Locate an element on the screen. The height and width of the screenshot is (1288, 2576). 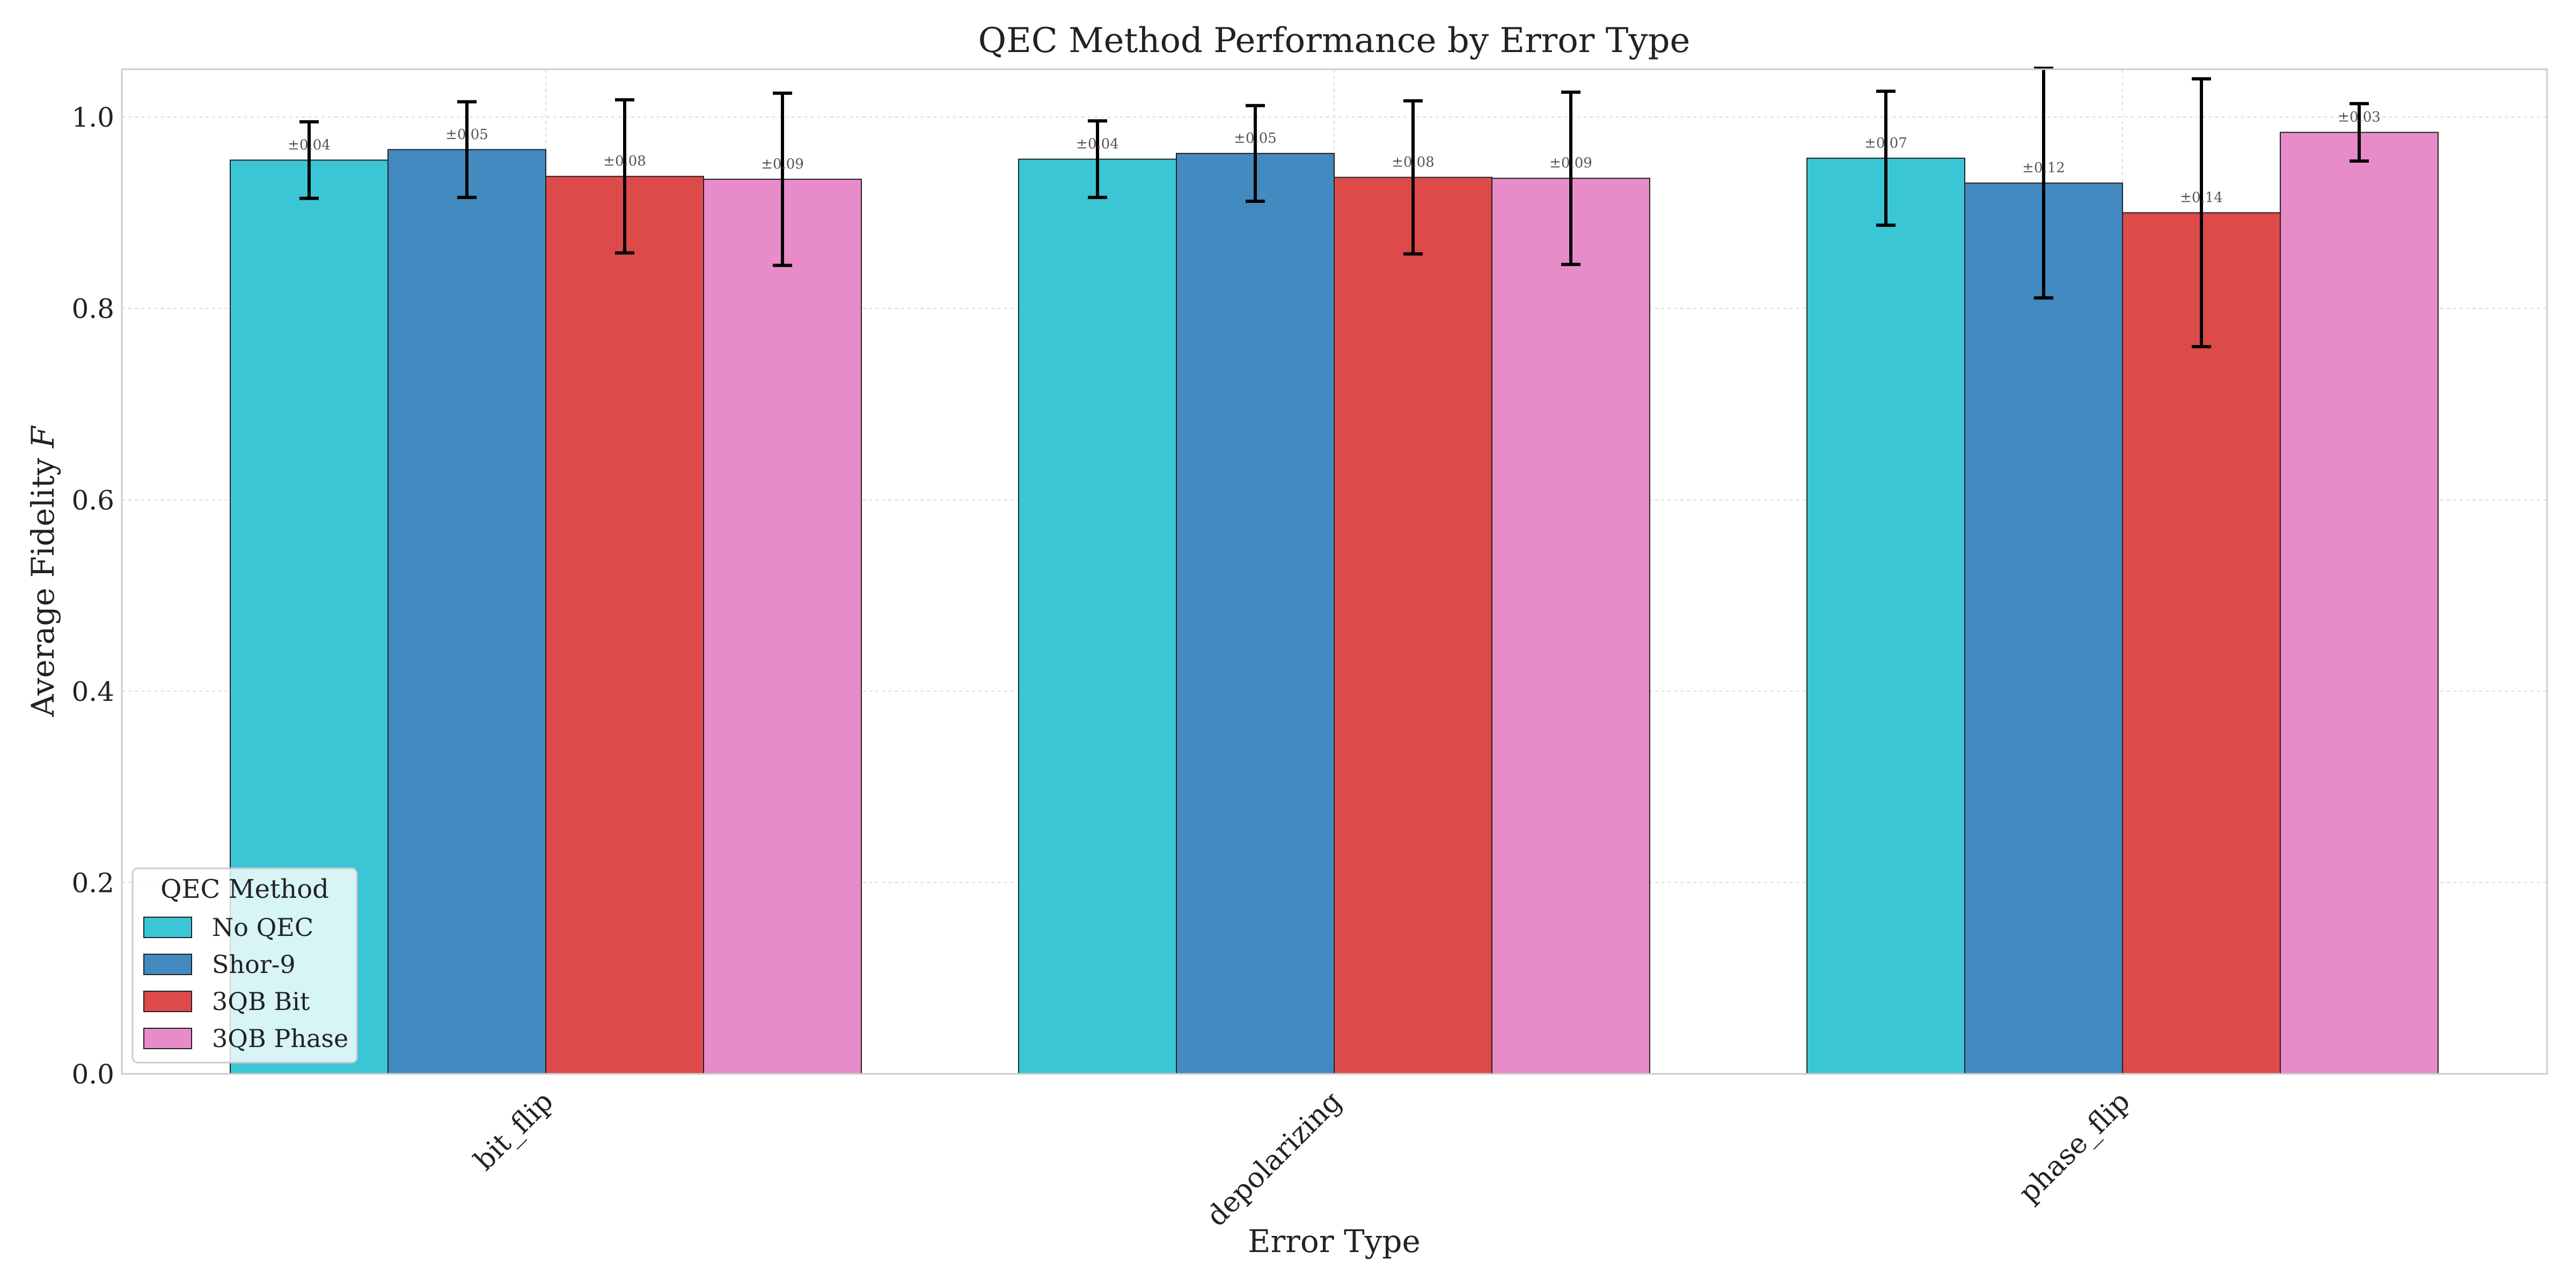
error-label: ±0.03 is located at coordinates (2359, 117).